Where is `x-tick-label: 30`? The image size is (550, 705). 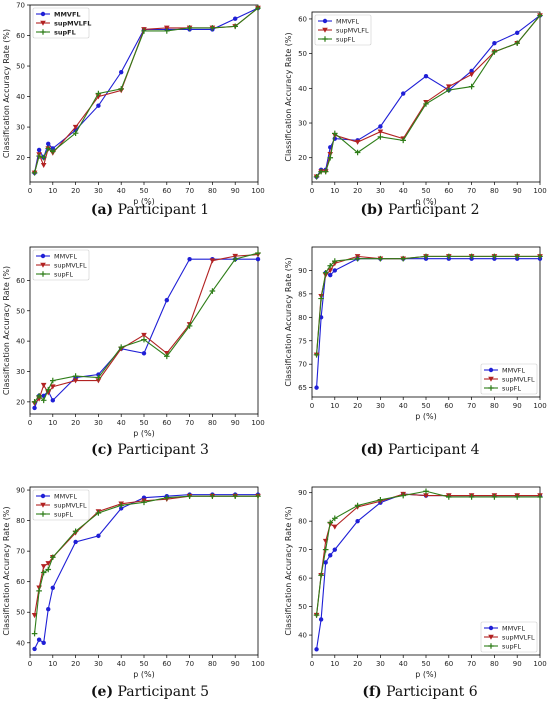
x-tick-label: 30 is located at coordinates (98, 191).